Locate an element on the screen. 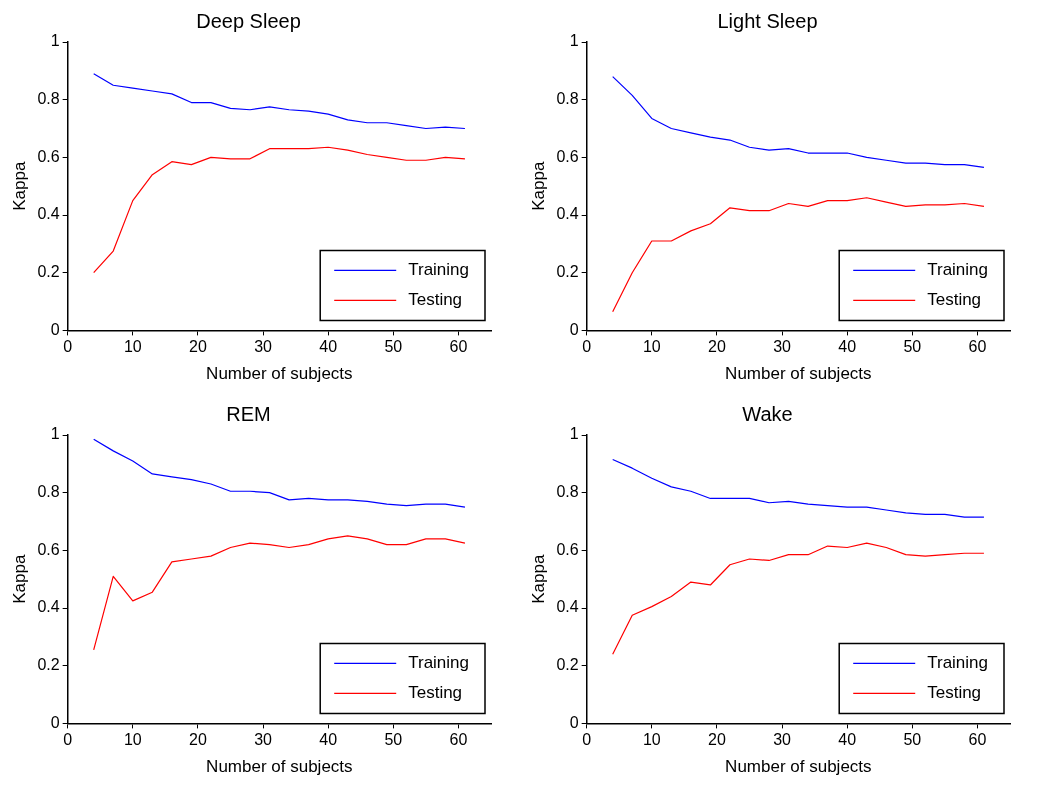 The width and height of the screenshot is (1038, 787). chart-title: REM is located at coordinates (248, 413).